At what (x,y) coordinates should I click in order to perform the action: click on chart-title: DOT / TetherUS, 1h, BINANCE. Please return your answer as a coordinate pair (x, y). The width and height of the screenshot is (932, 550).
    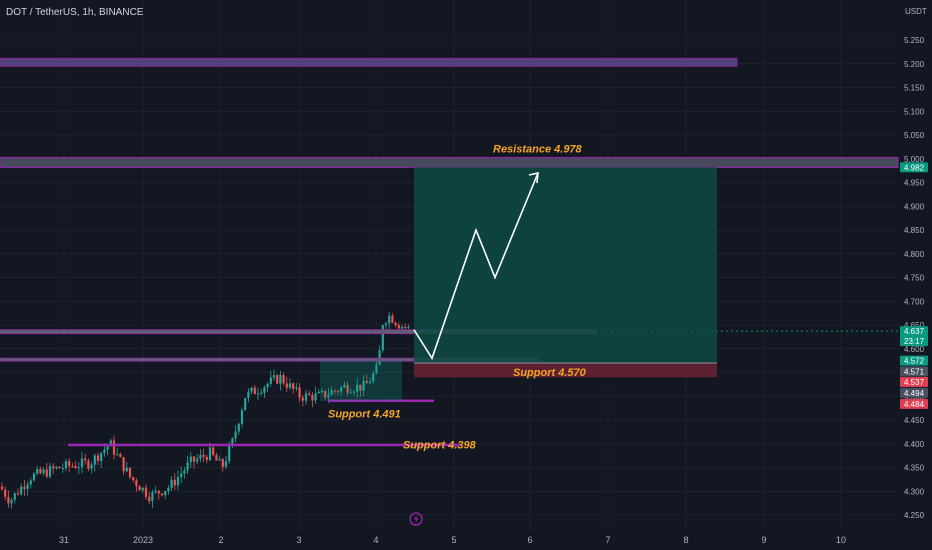
    Looking at the image, I should click on (75, 12).